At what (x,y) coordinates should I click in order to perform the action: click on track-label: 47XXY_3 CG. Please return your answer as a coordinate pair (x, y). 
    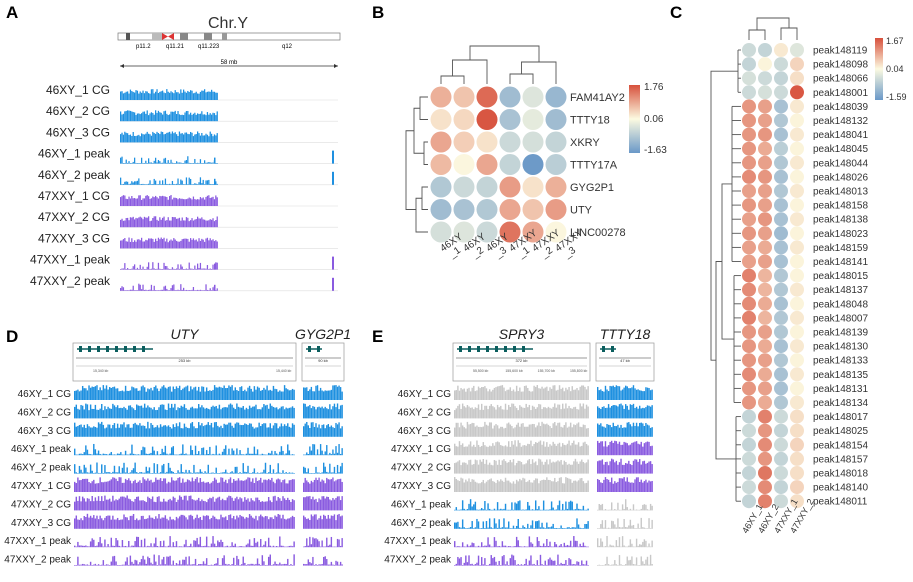
    Looking at the image, I should click on (74, 238).